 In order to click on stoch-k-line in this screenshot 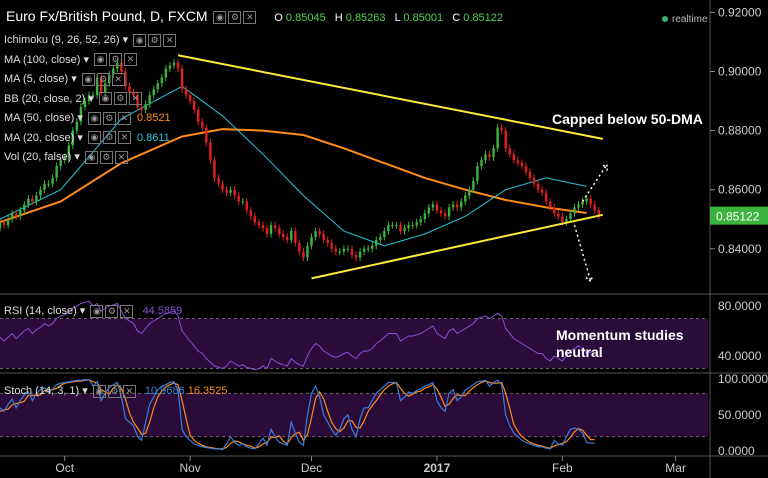, I will do `click(297, 415)`.